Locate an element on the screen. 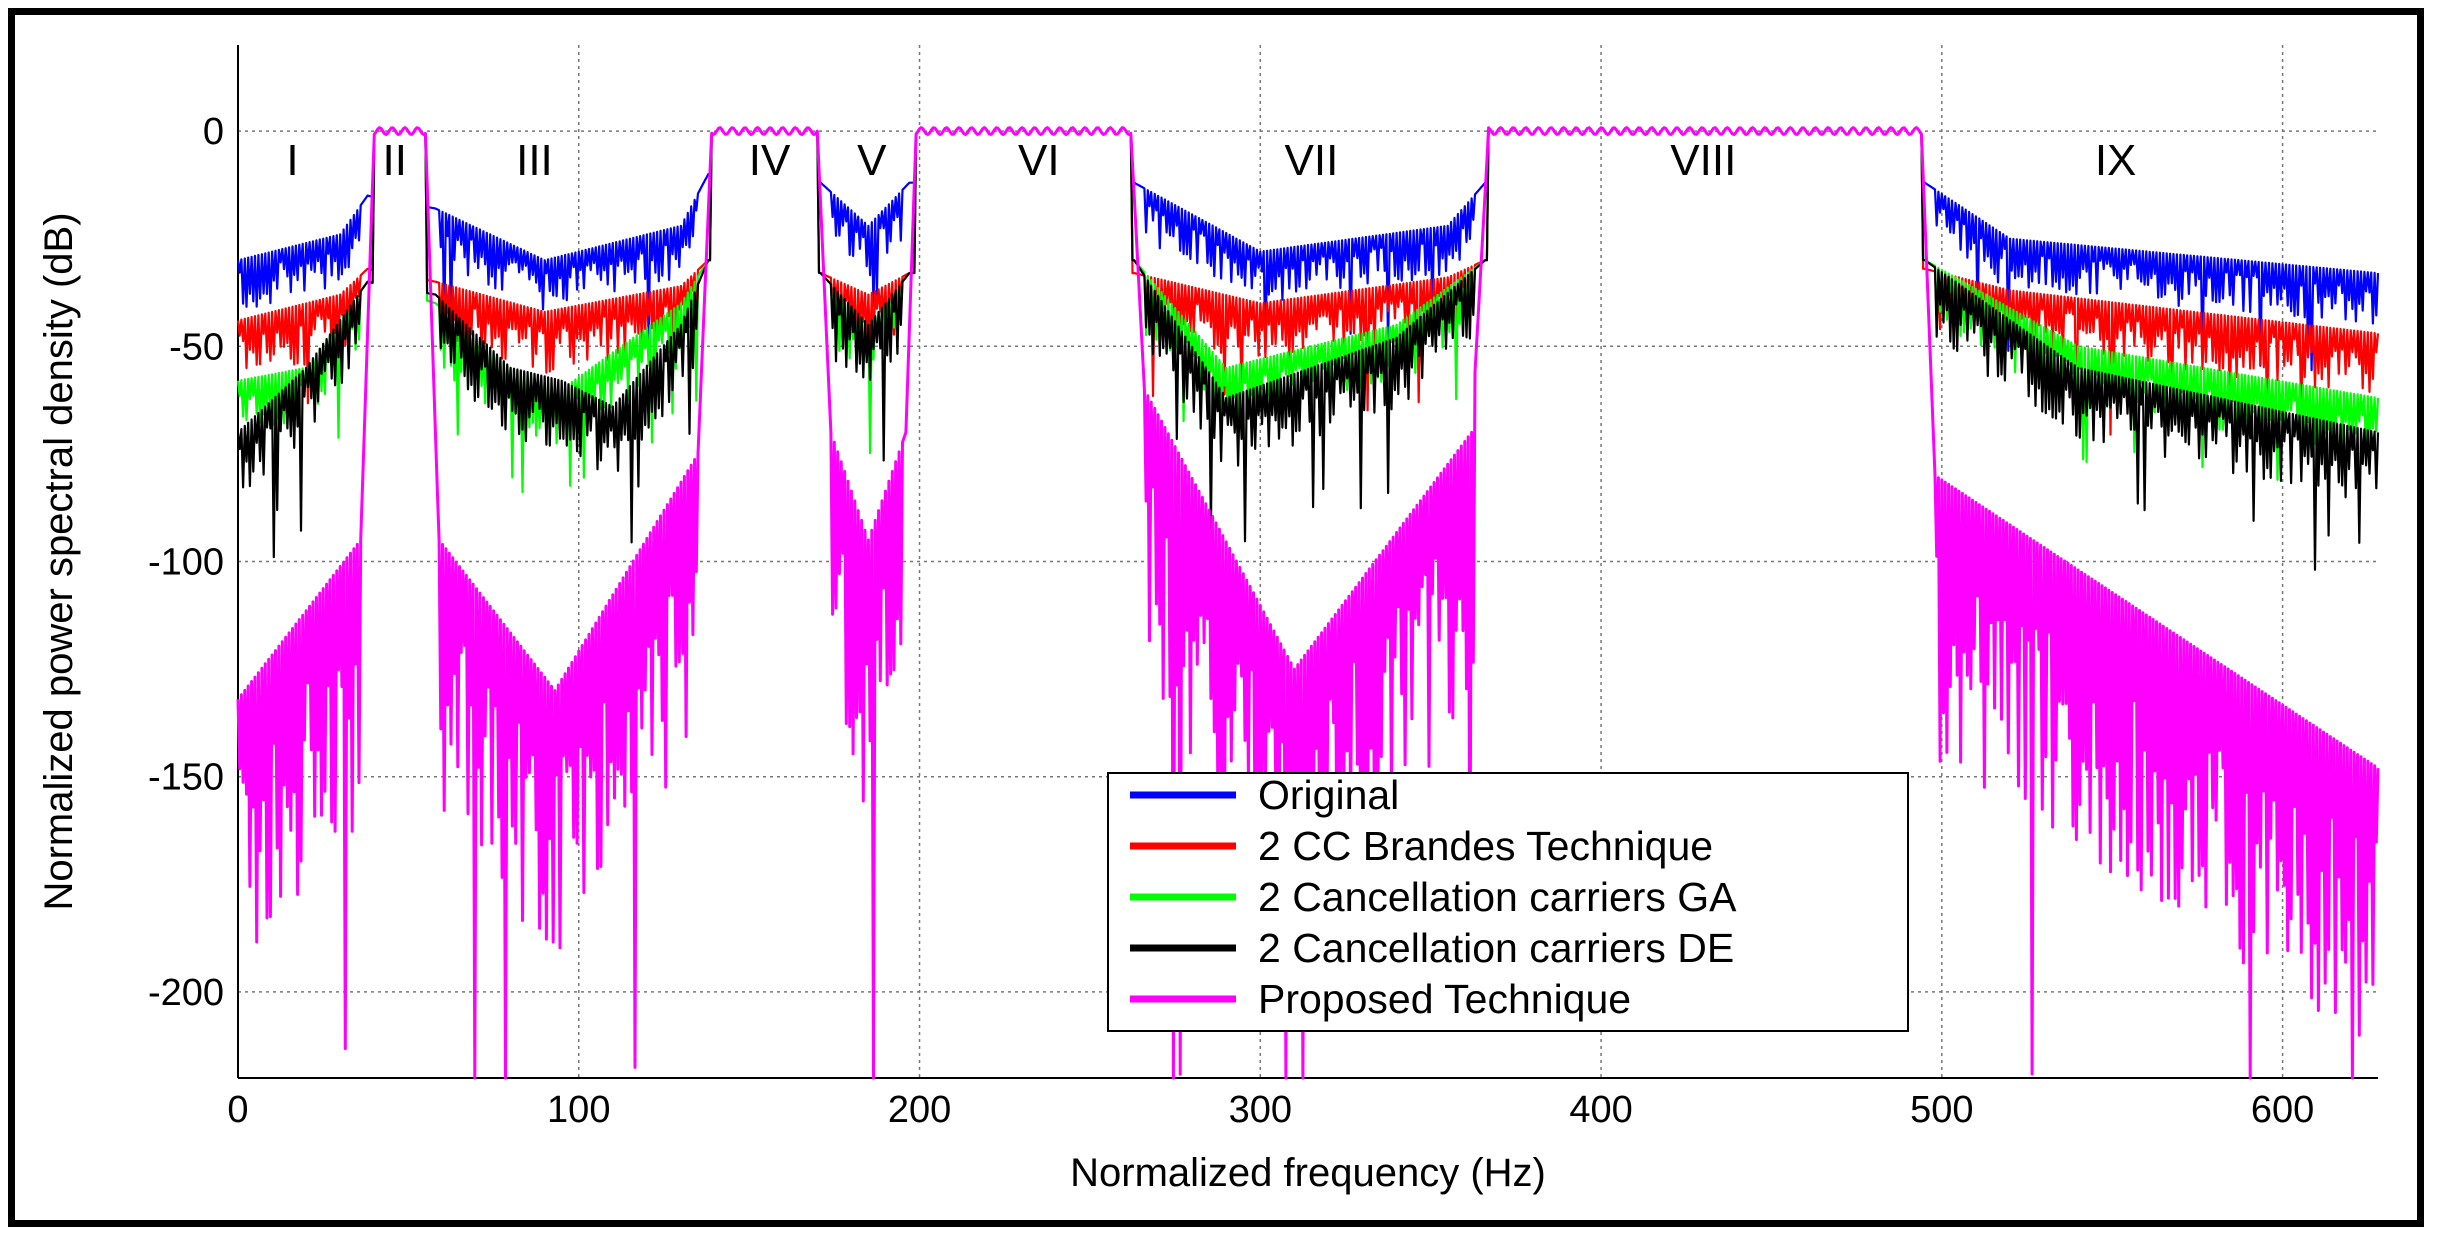 The width and height of the screenshot is (2439, 1241). x-axis-title: Normalized frequency (Hz) is located at coordinates (1308, 1173).